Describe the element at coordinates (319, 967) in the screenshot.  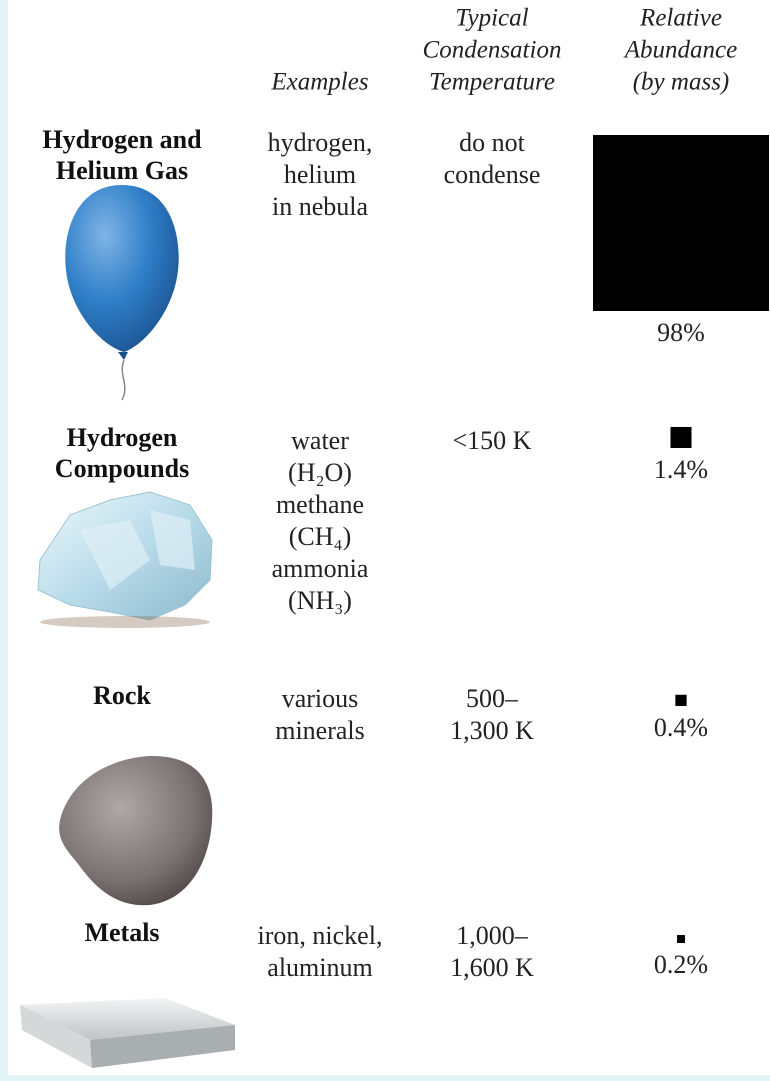
I see `example: aluminum` at that location.